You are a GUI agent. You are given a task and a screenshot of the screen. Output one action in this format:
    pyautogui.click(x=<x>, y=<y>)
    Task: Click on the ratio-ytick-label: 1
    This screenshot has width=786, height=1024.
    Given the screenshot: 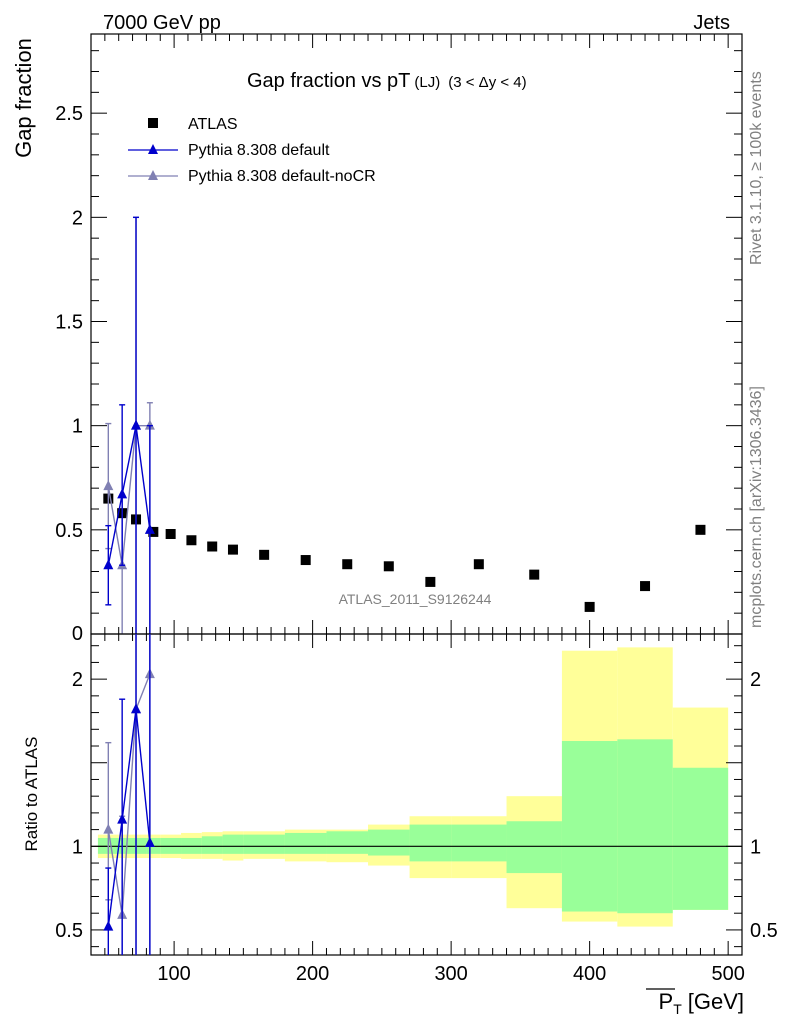 What is the action you would take?
    pyautogui.click(x=77, y=847)
    